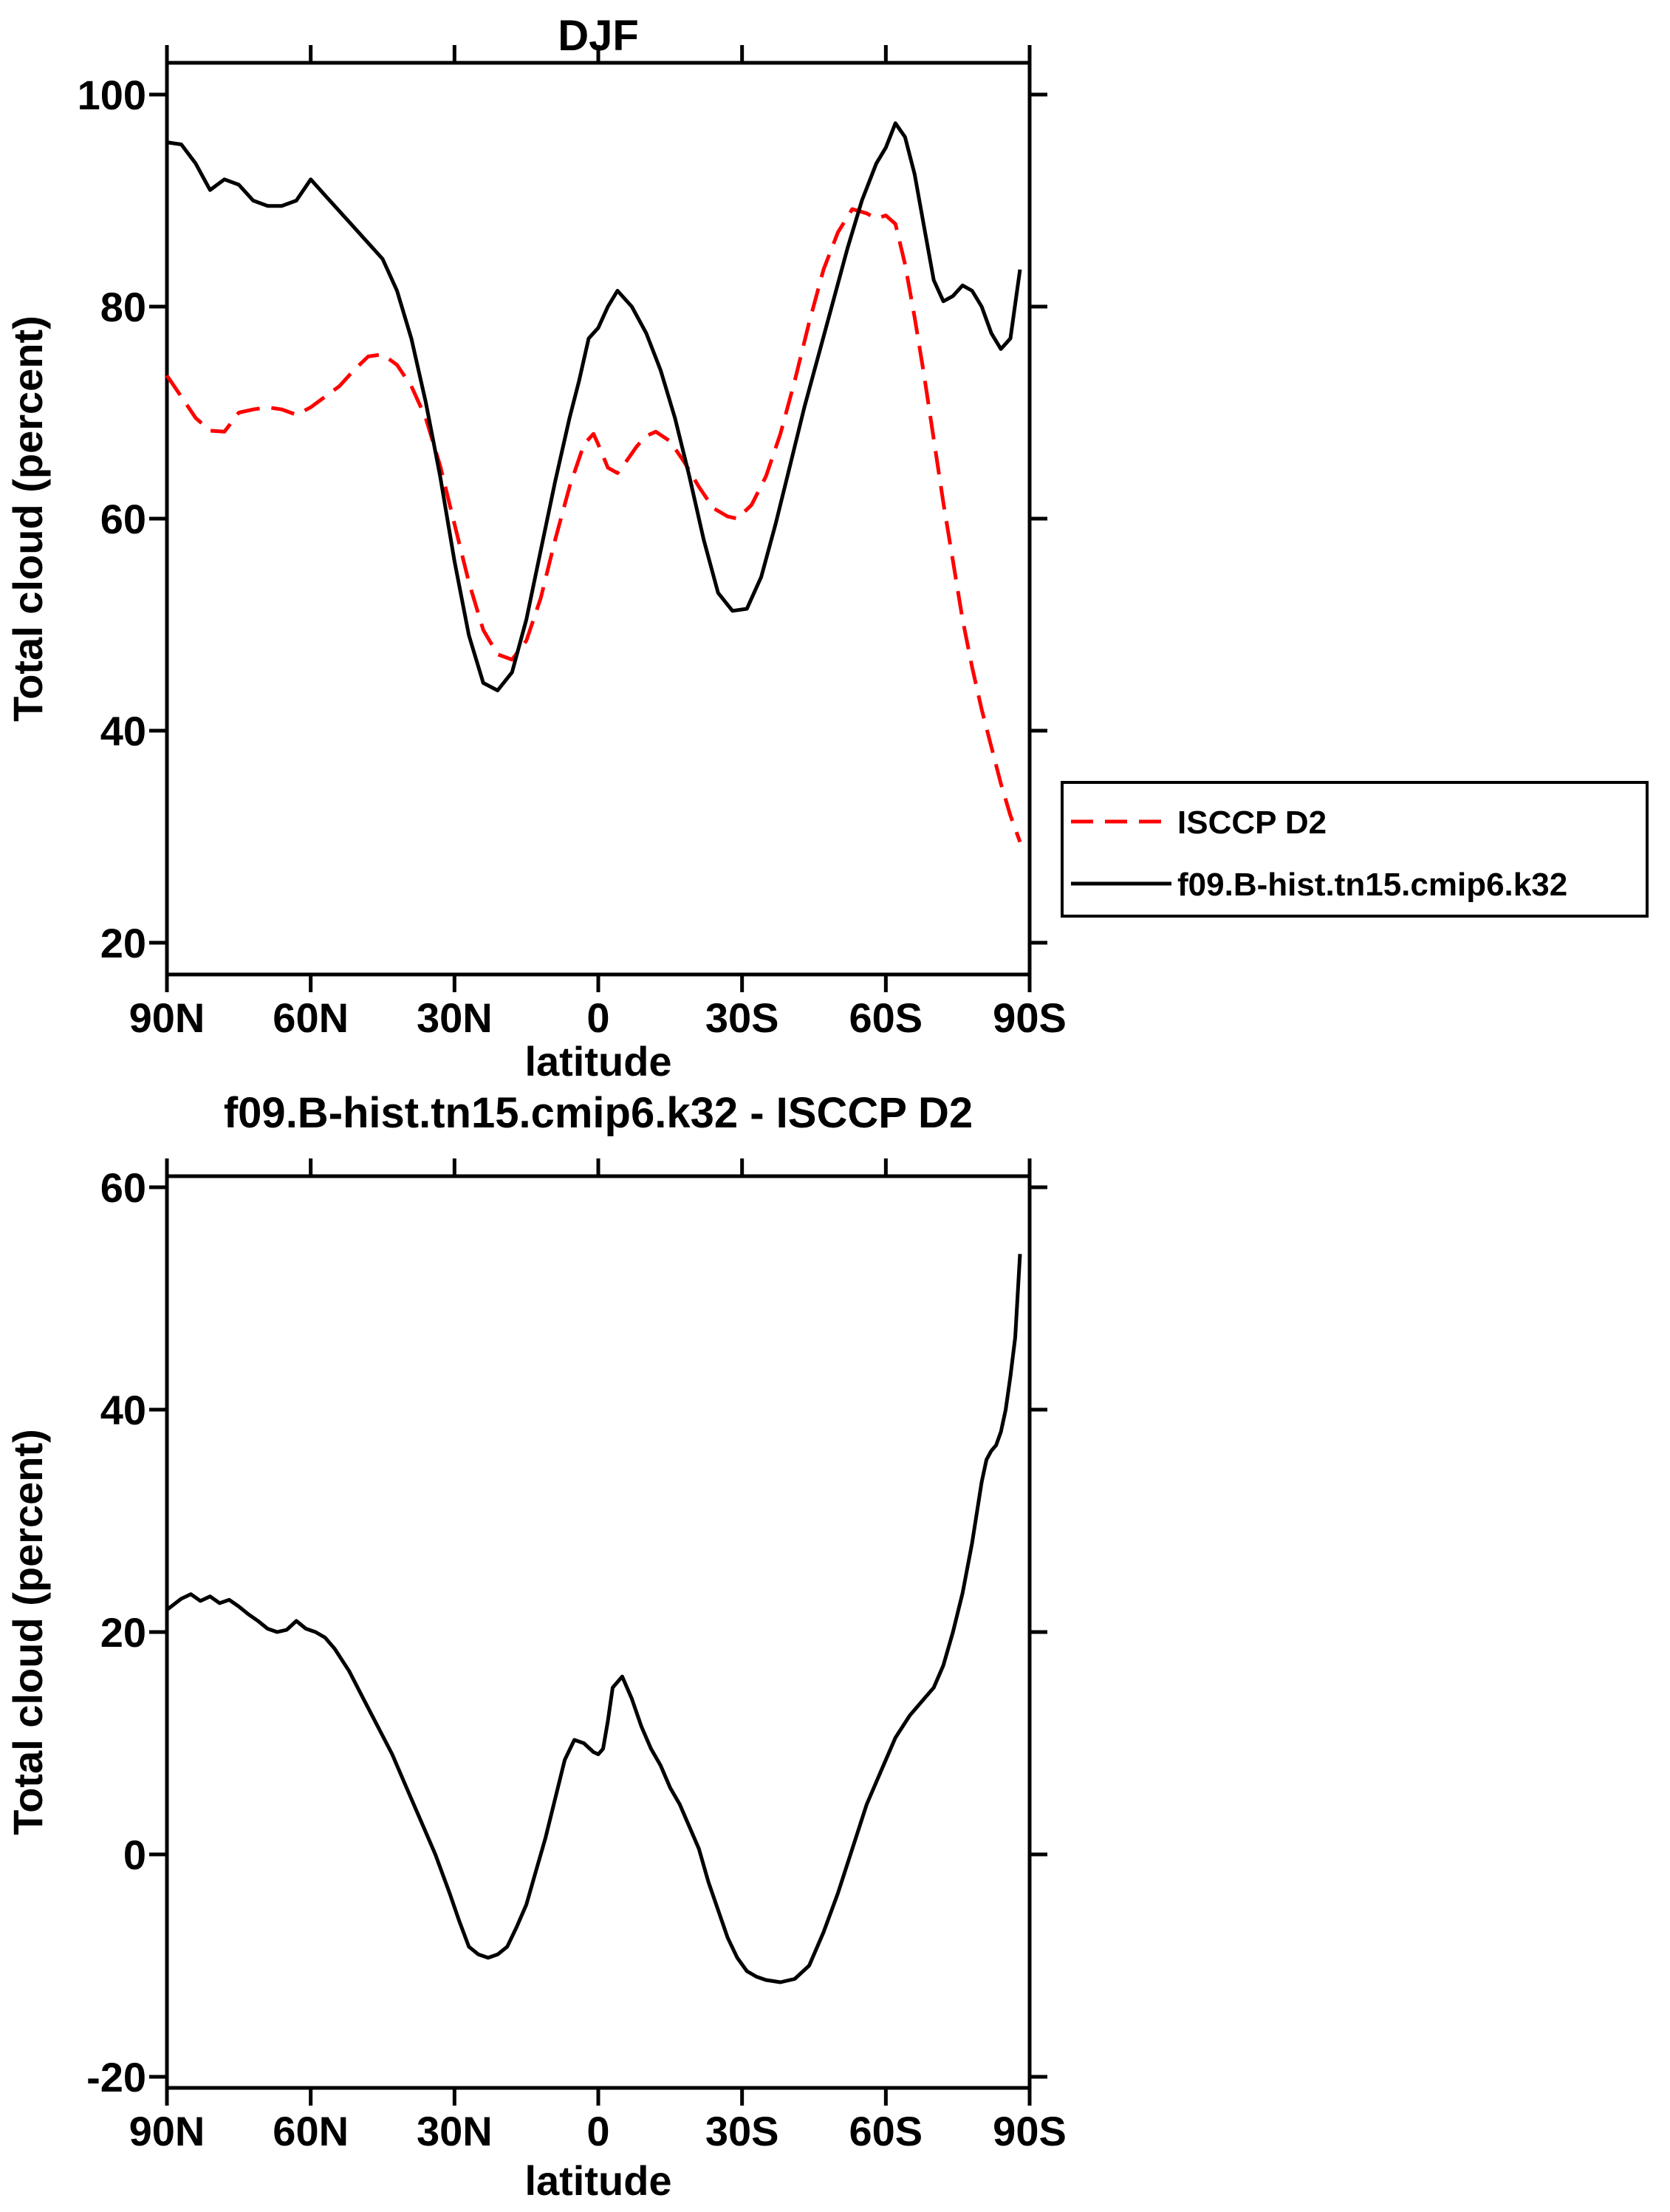  I want to click on series-line-model, so click(594, 406).